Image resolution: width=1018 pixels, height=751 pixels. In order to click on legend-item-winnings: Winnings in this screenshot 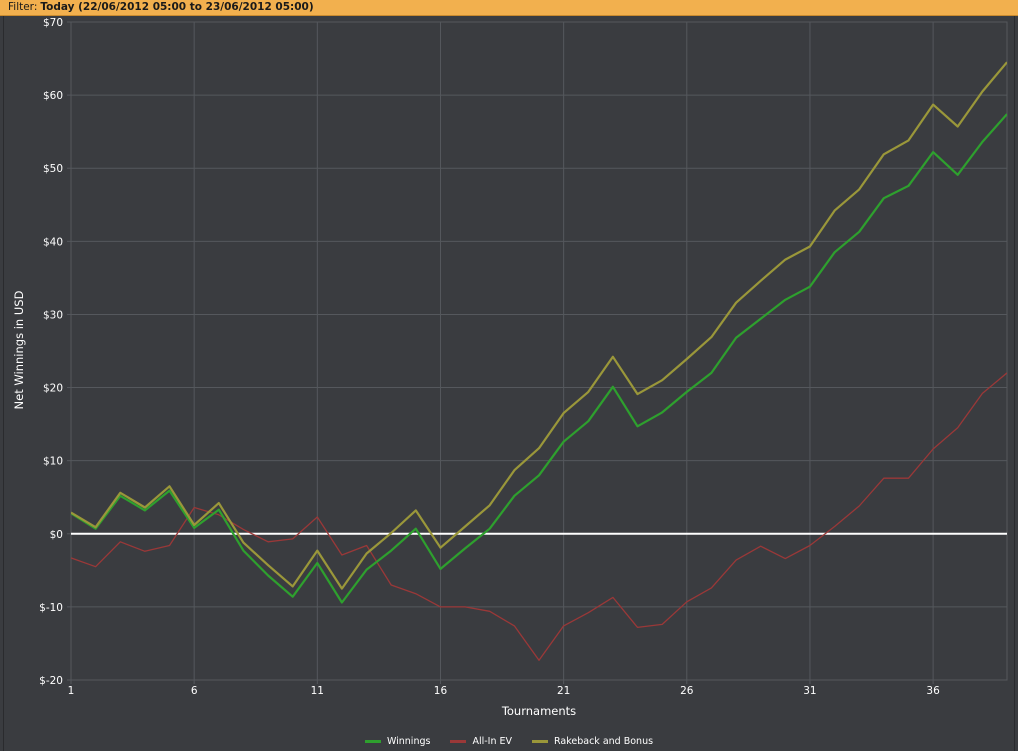, I will do `click(397, 741)`.